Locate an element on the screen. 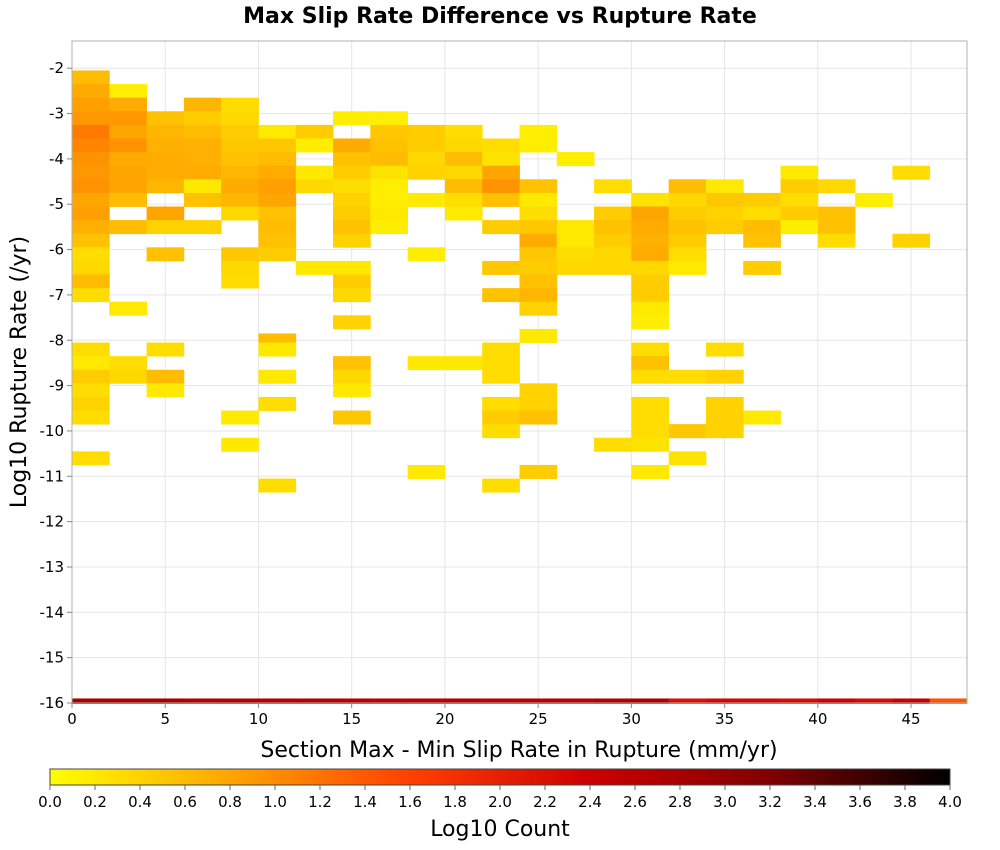 This screenshot has width=1000, height=850. y-tick-label: -10 is located at coordinates (52, 431).